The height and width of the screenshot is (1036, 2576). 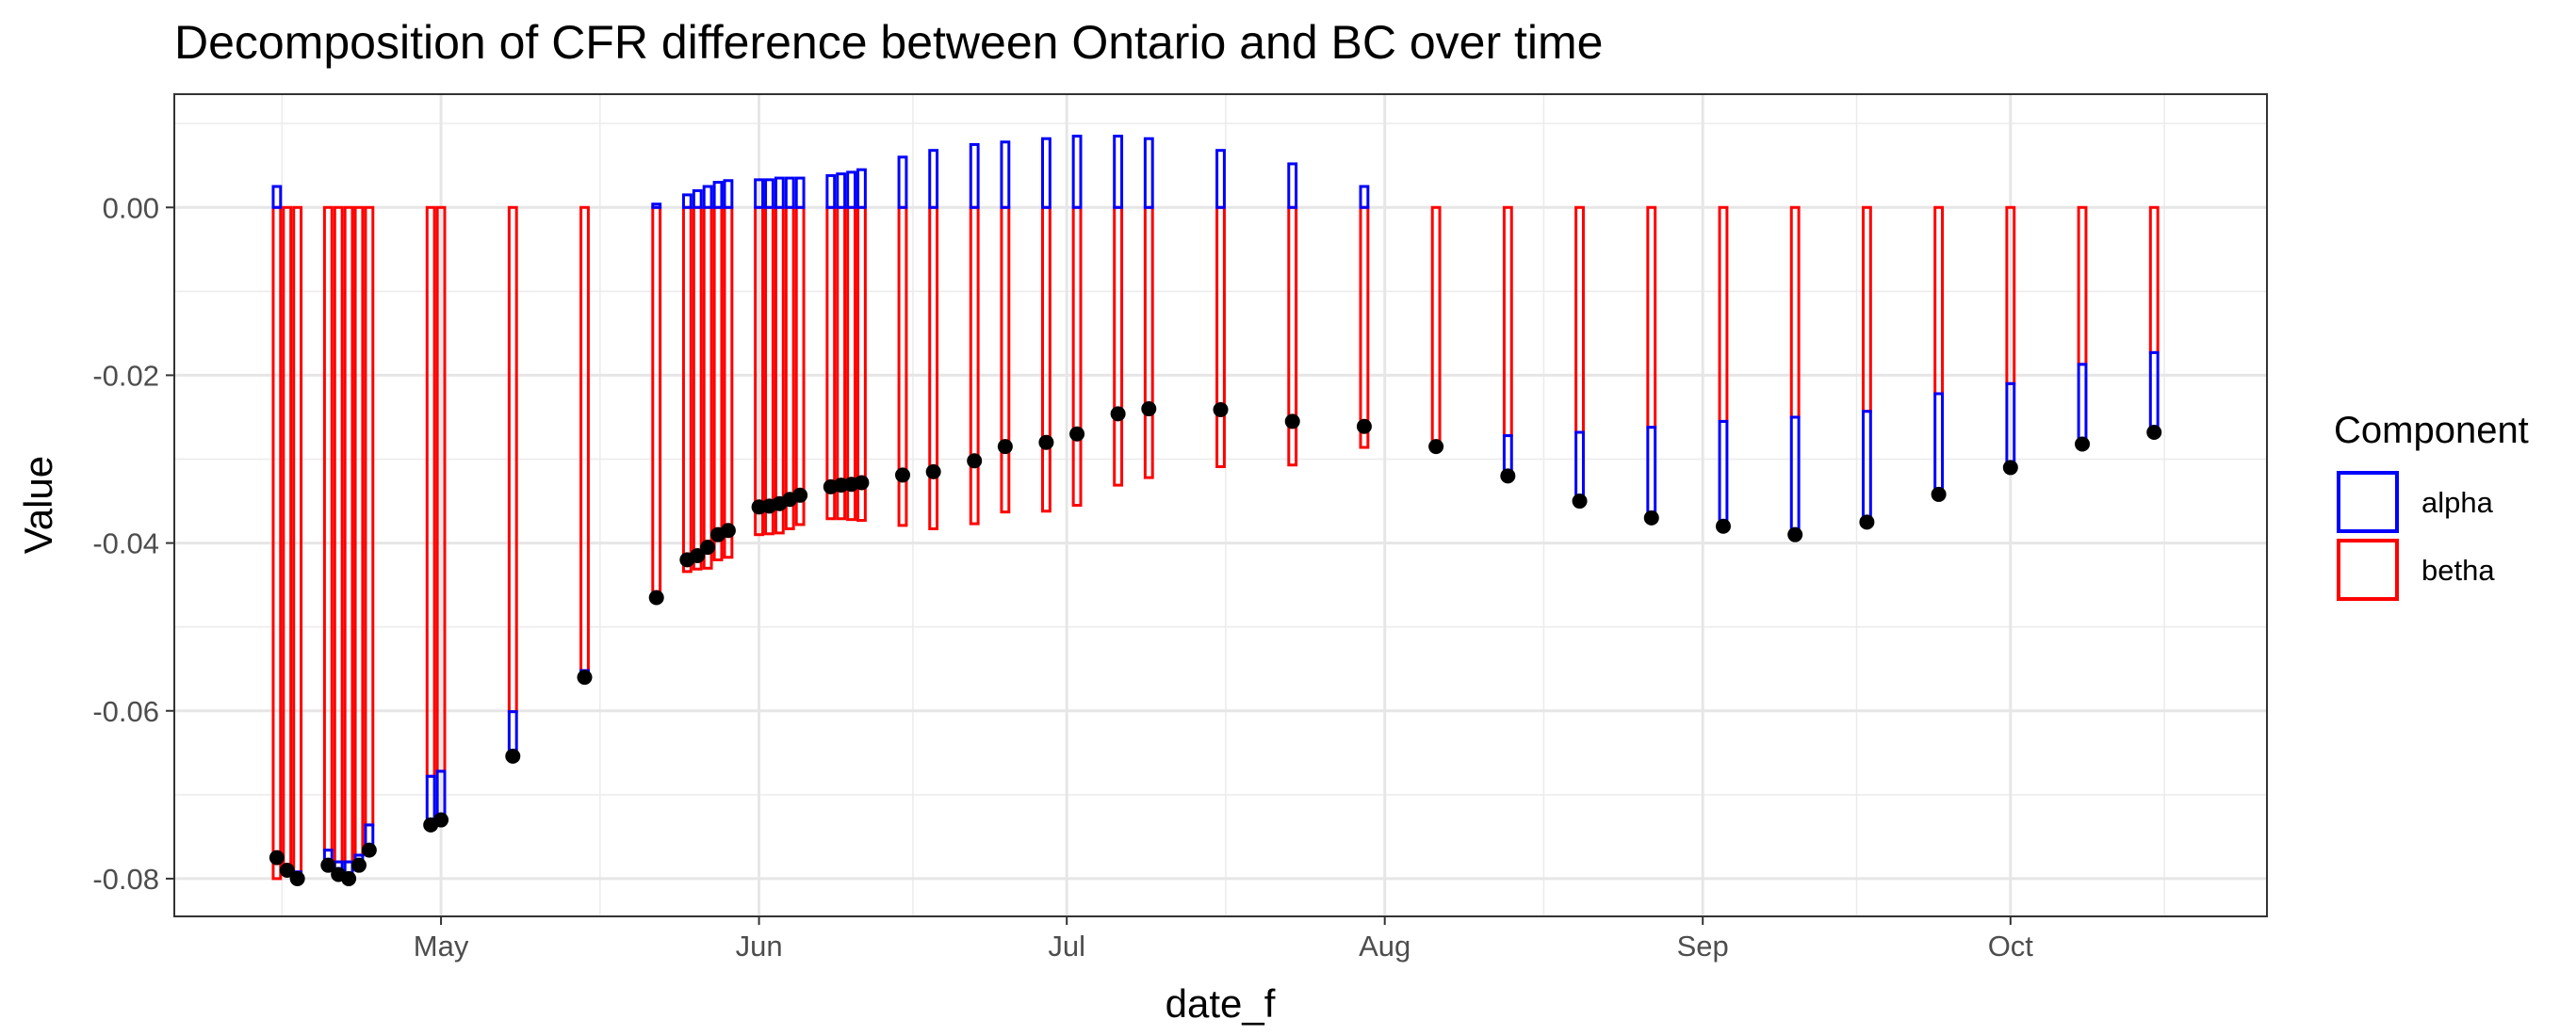 I want to click on y-tick-label: -0.04, so click(x=125, y=543).